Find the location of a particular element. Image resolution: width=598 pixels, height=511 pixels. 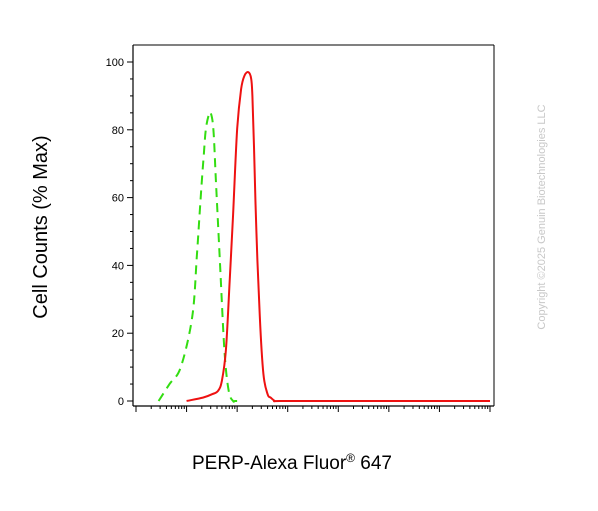

y-tick-label: 40 is located at coordinates (118, 266).